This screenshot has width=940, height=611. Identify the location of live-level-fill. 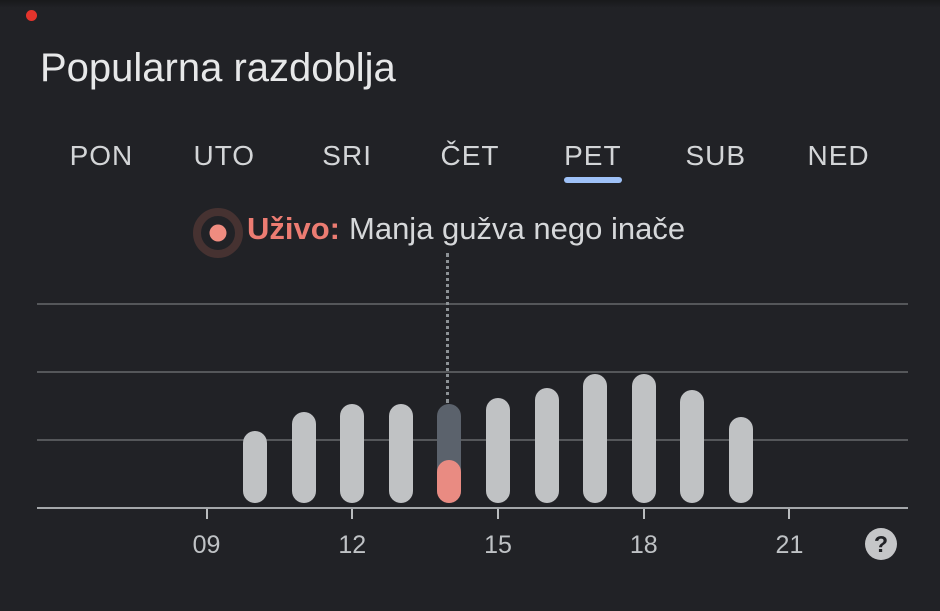
(449, 481).